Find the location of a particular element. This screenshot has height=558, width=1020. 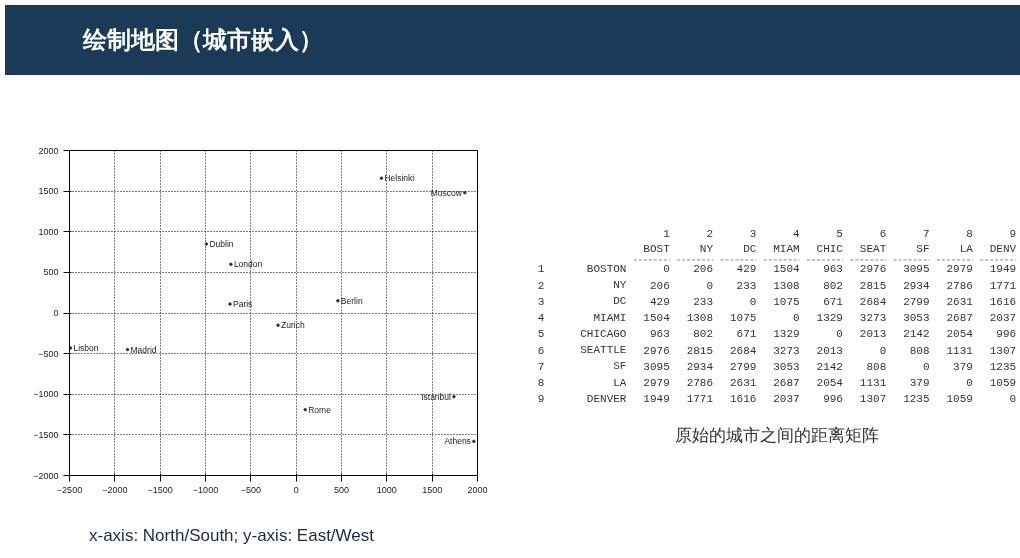

data-label: 1059 is located at coordinates (959, 399).